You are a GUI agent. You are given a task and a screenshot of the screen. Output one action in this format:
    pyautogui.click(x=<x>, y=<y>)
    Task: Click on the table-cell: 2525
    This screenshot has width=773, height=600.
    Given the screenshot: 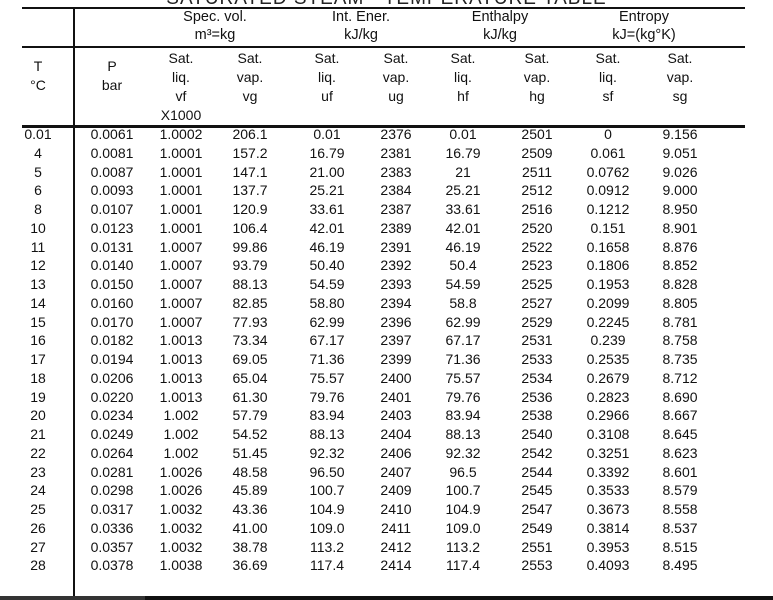 What is the action you would take?
    pyautogui.click(x=537, y=284)
    